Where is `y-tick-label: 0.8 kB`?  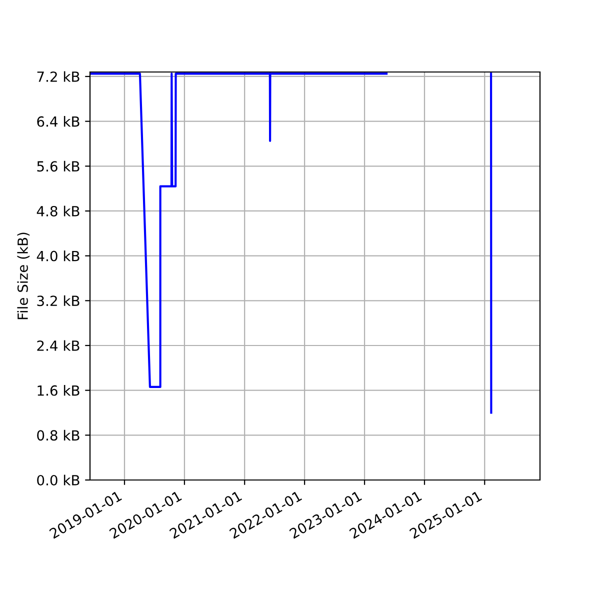
y-tick-label: 0.8 kB is located at coordinates (58, 435).